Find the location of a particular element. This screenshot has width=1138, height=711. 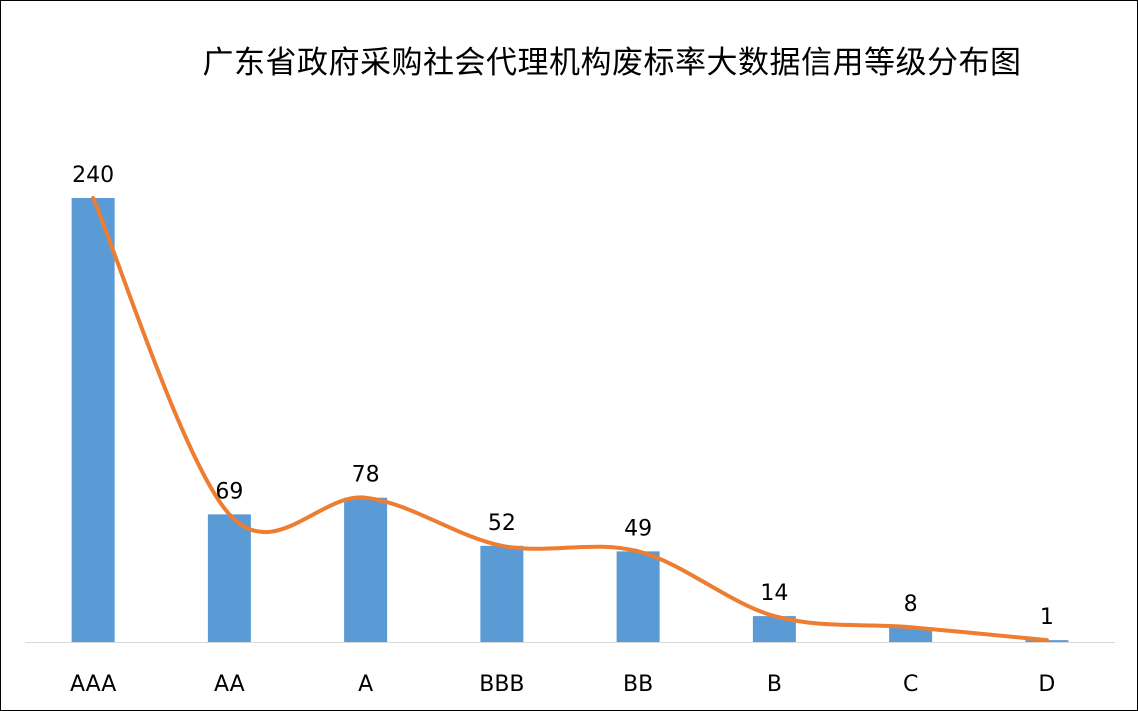

x-tick-label-bbb: BBB is located at coordinates (501, 684).